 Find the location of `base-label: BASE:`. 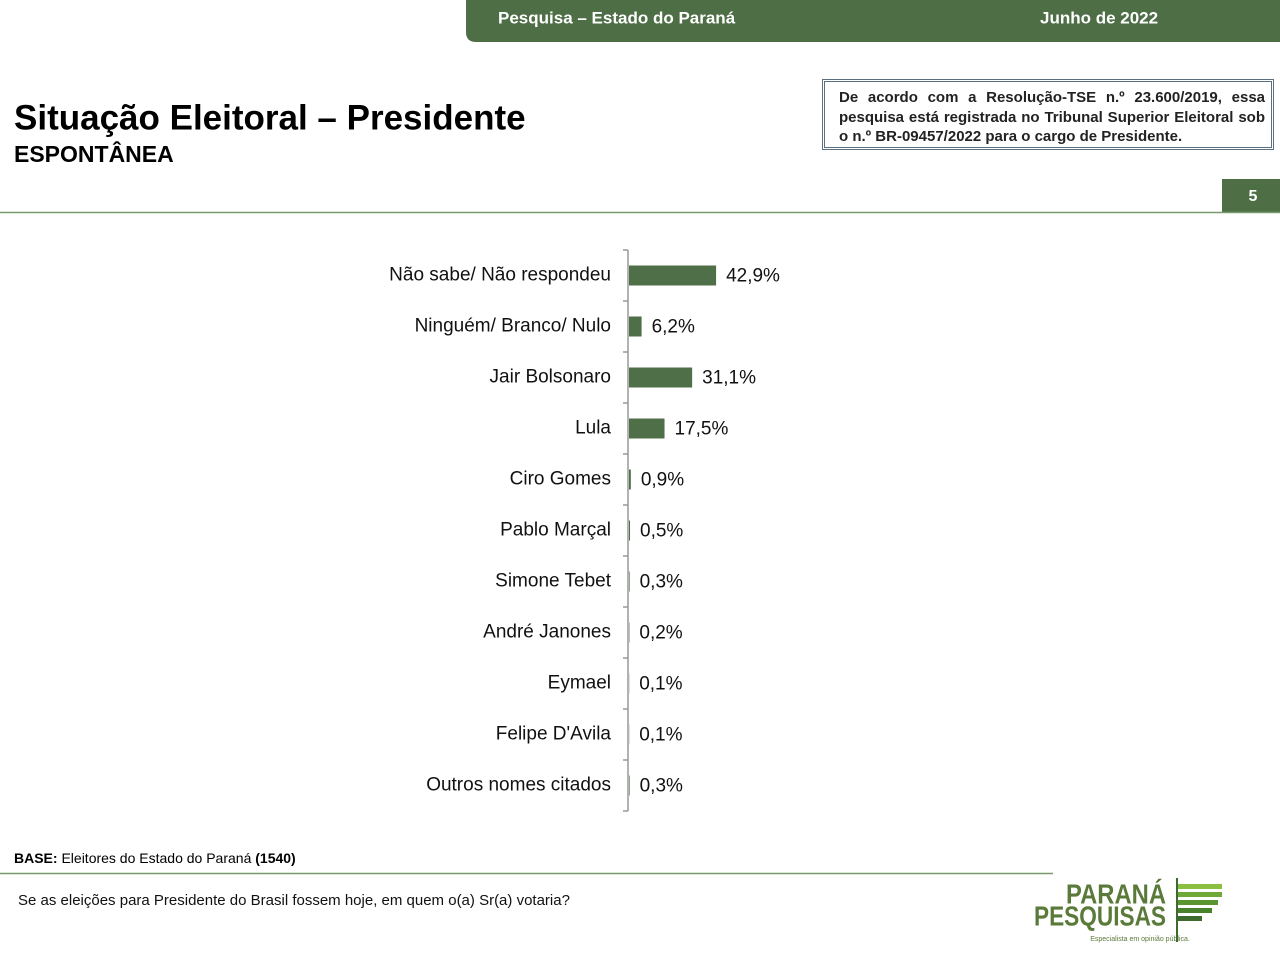

base-label: BASE: is located at coordinates (36, 858).